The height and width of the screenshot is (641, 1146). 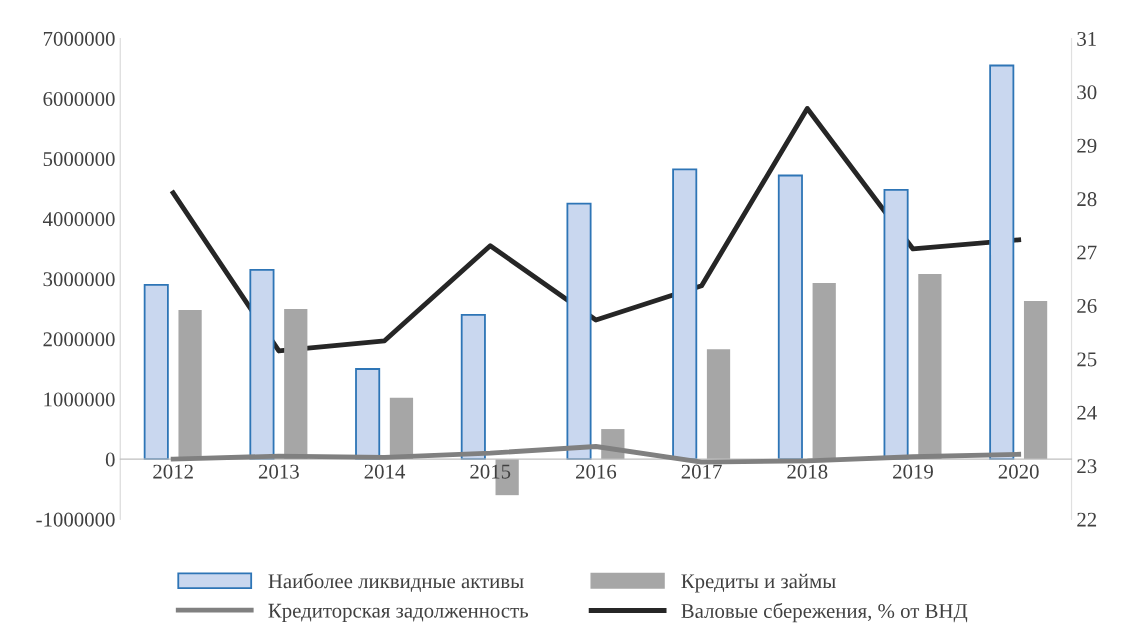 I want to click on legend-label: Кредиты и займы, so click(x=758, y=583).